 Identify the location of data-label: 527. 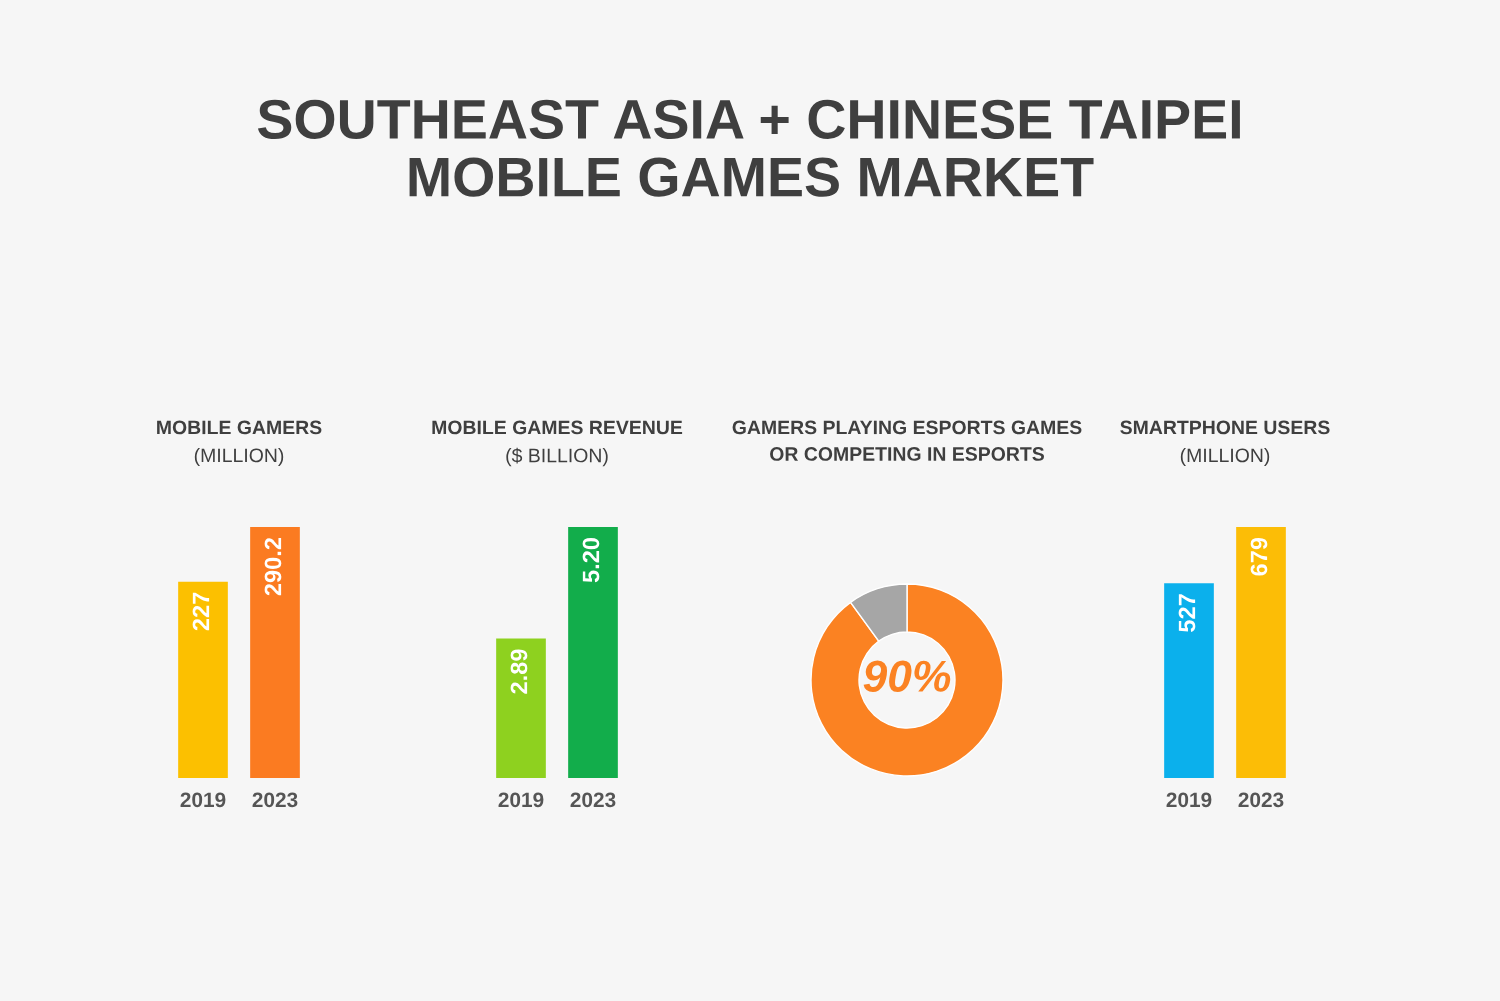
(1187, 613).